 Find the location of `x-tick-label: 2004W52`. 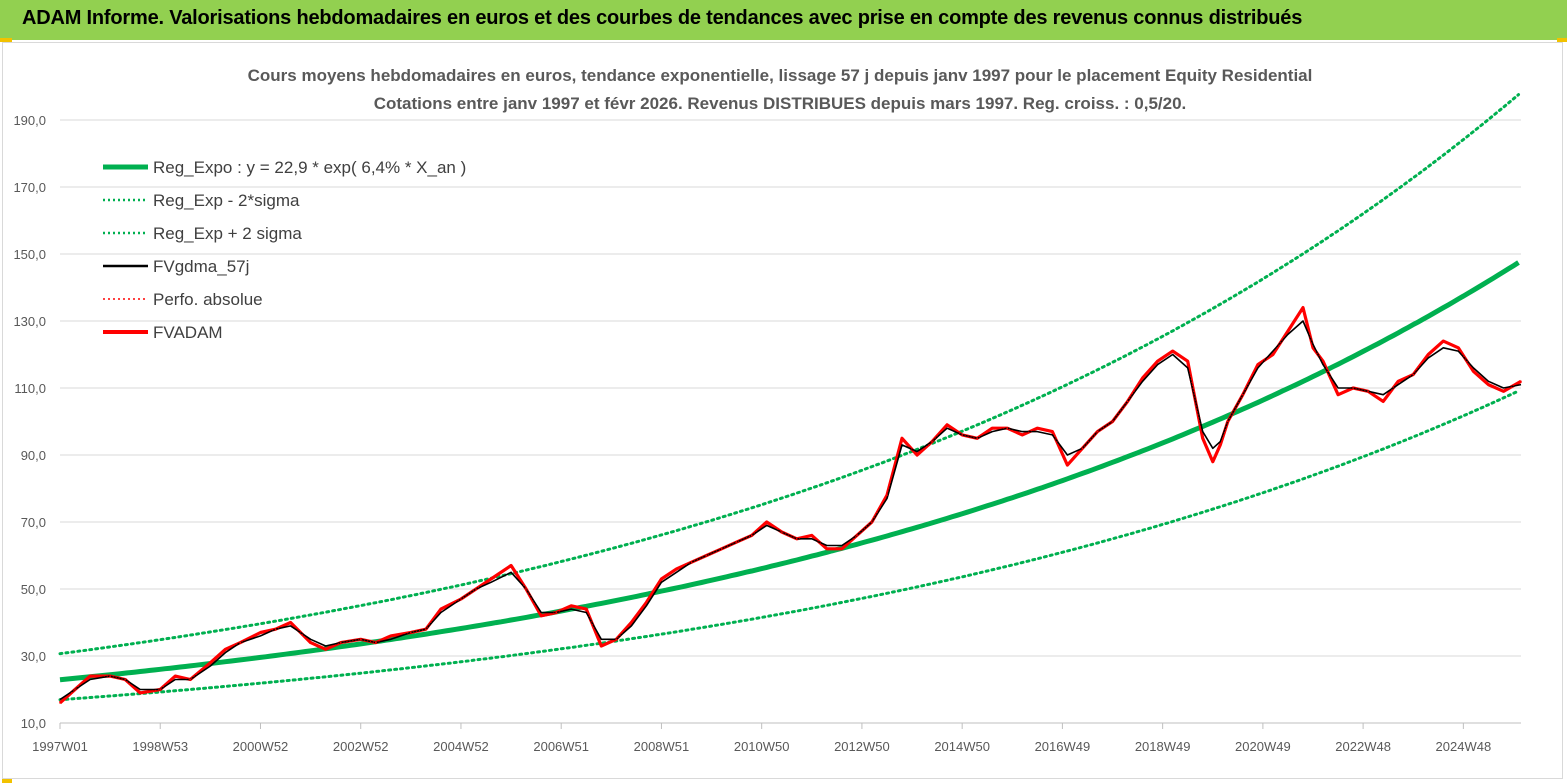

x-tick-label: 2004W52 is located at coordinates (461, 746).